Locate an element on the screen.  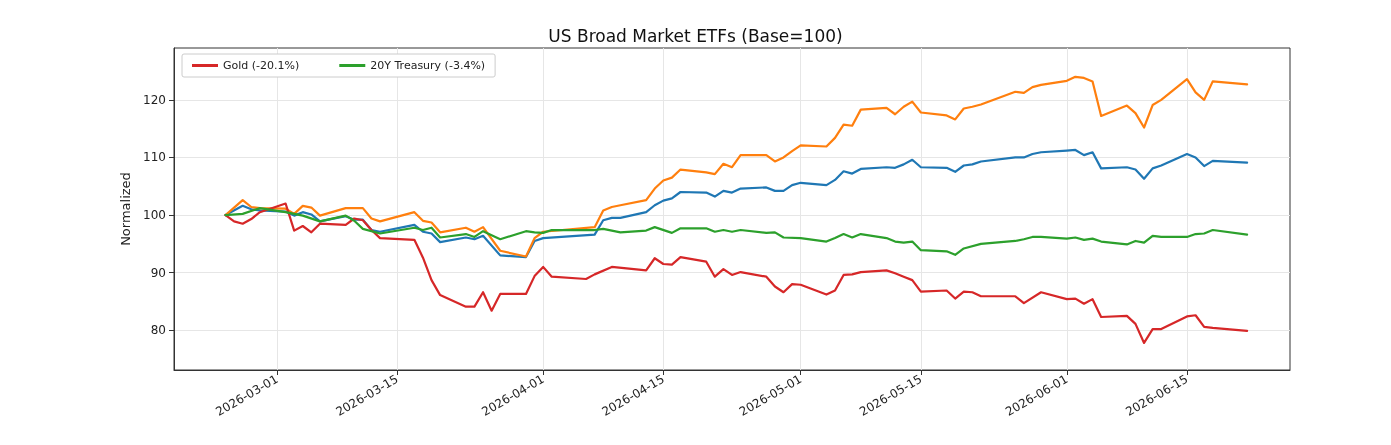
y-tick-label: 100 is located at coordinates (154, 215).